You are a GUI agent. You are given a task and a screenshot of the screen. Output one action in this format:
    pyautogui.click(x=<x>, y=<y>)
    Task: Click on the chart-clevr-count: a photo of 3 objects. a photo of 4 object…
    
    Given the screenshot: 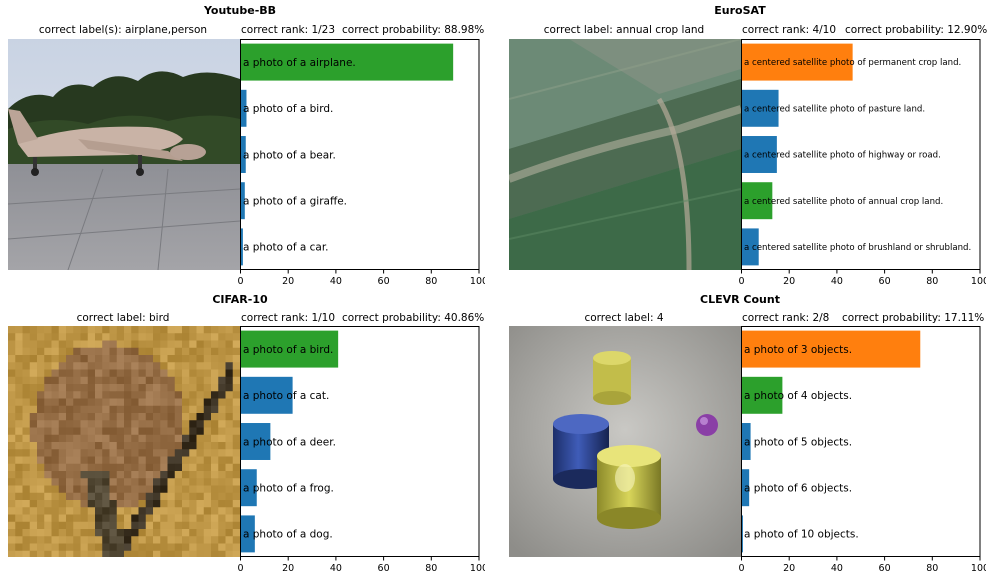 What is the action you would take?
    pyautogui.click(x=862, y=450)
    